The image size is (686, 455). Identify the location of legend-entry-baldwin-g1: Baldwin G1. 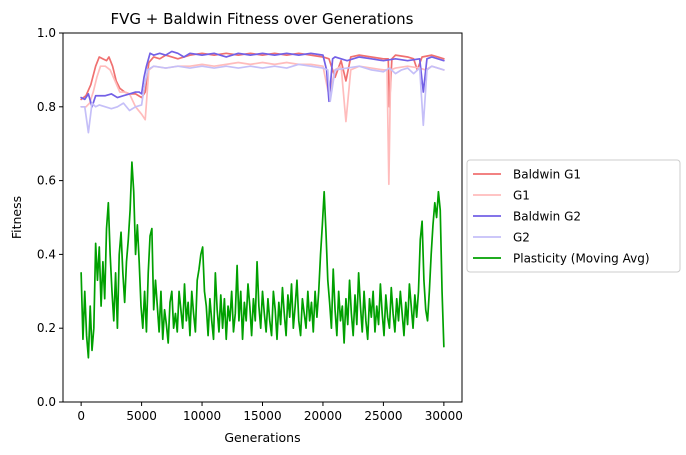
(527, 175).